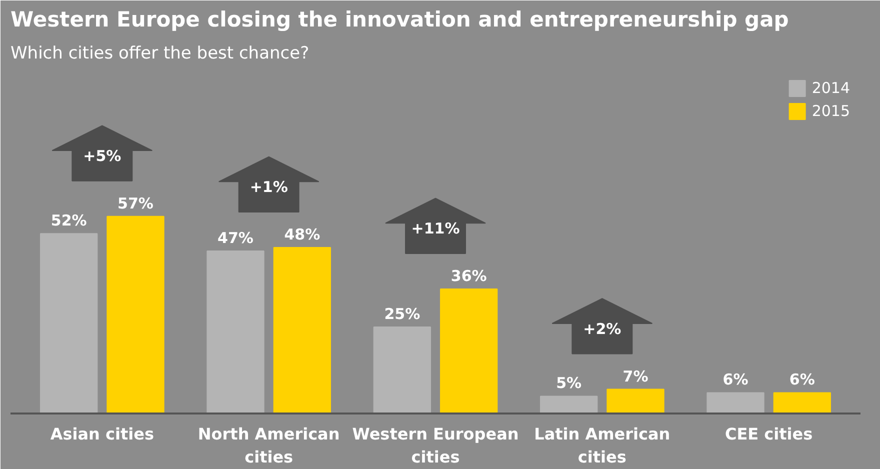 This screenshot has height=469, width=880. I want to click on data-label: 57%, so click(136, 203).